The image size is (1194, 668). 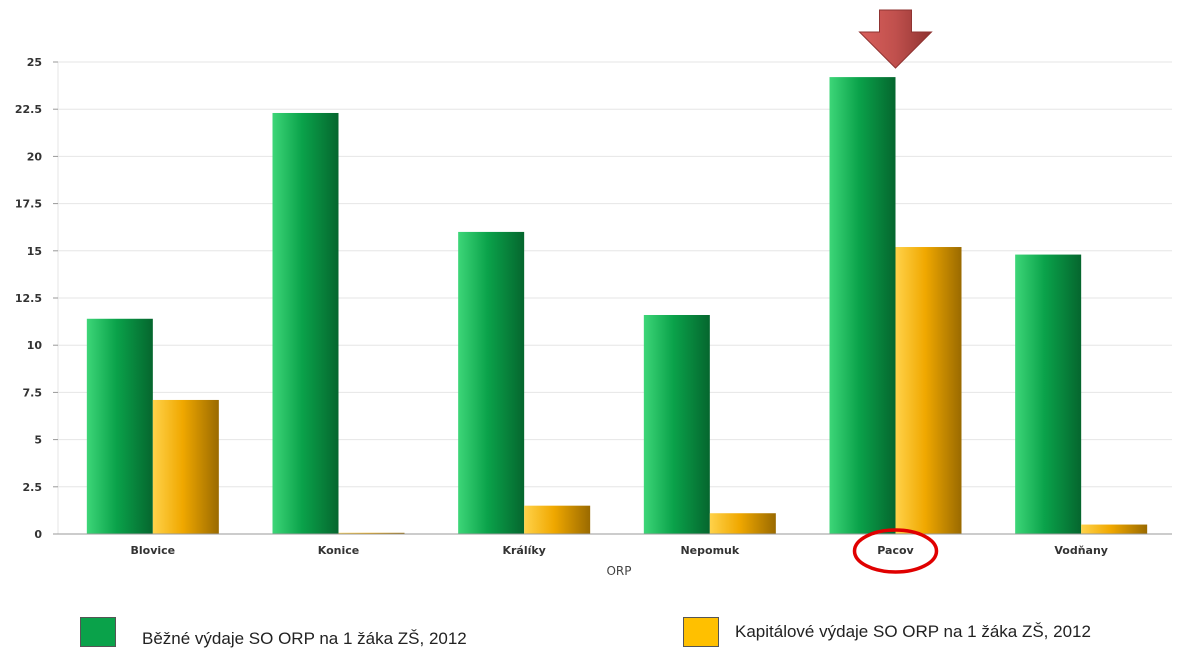 I want to click on y-axis-ticks: 0 2.5 5 7.5 10 12.5 15 17.5 20 22.5 25, so click(x=36, y=298).